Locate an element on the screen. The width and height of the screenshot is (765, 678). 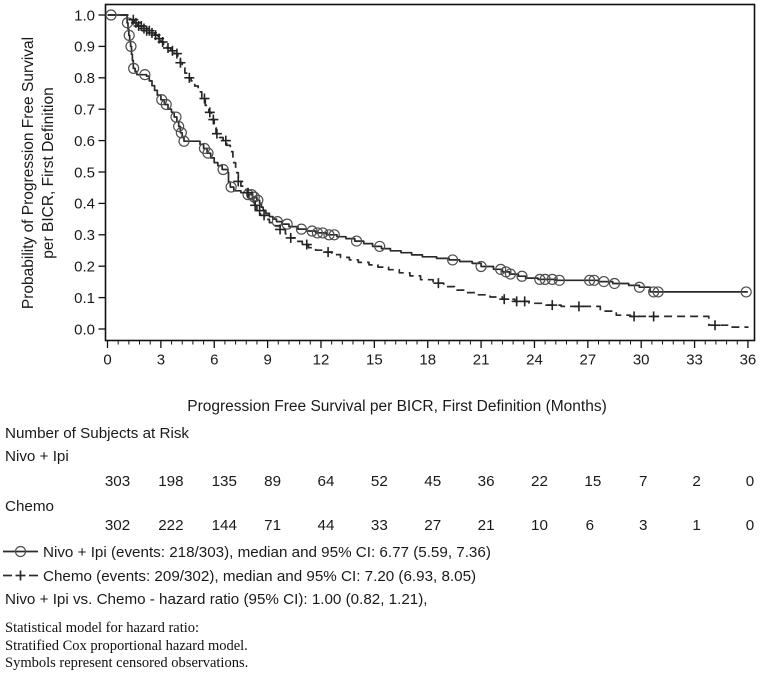
risk-count: 52 is located at coordinates (379, 481).